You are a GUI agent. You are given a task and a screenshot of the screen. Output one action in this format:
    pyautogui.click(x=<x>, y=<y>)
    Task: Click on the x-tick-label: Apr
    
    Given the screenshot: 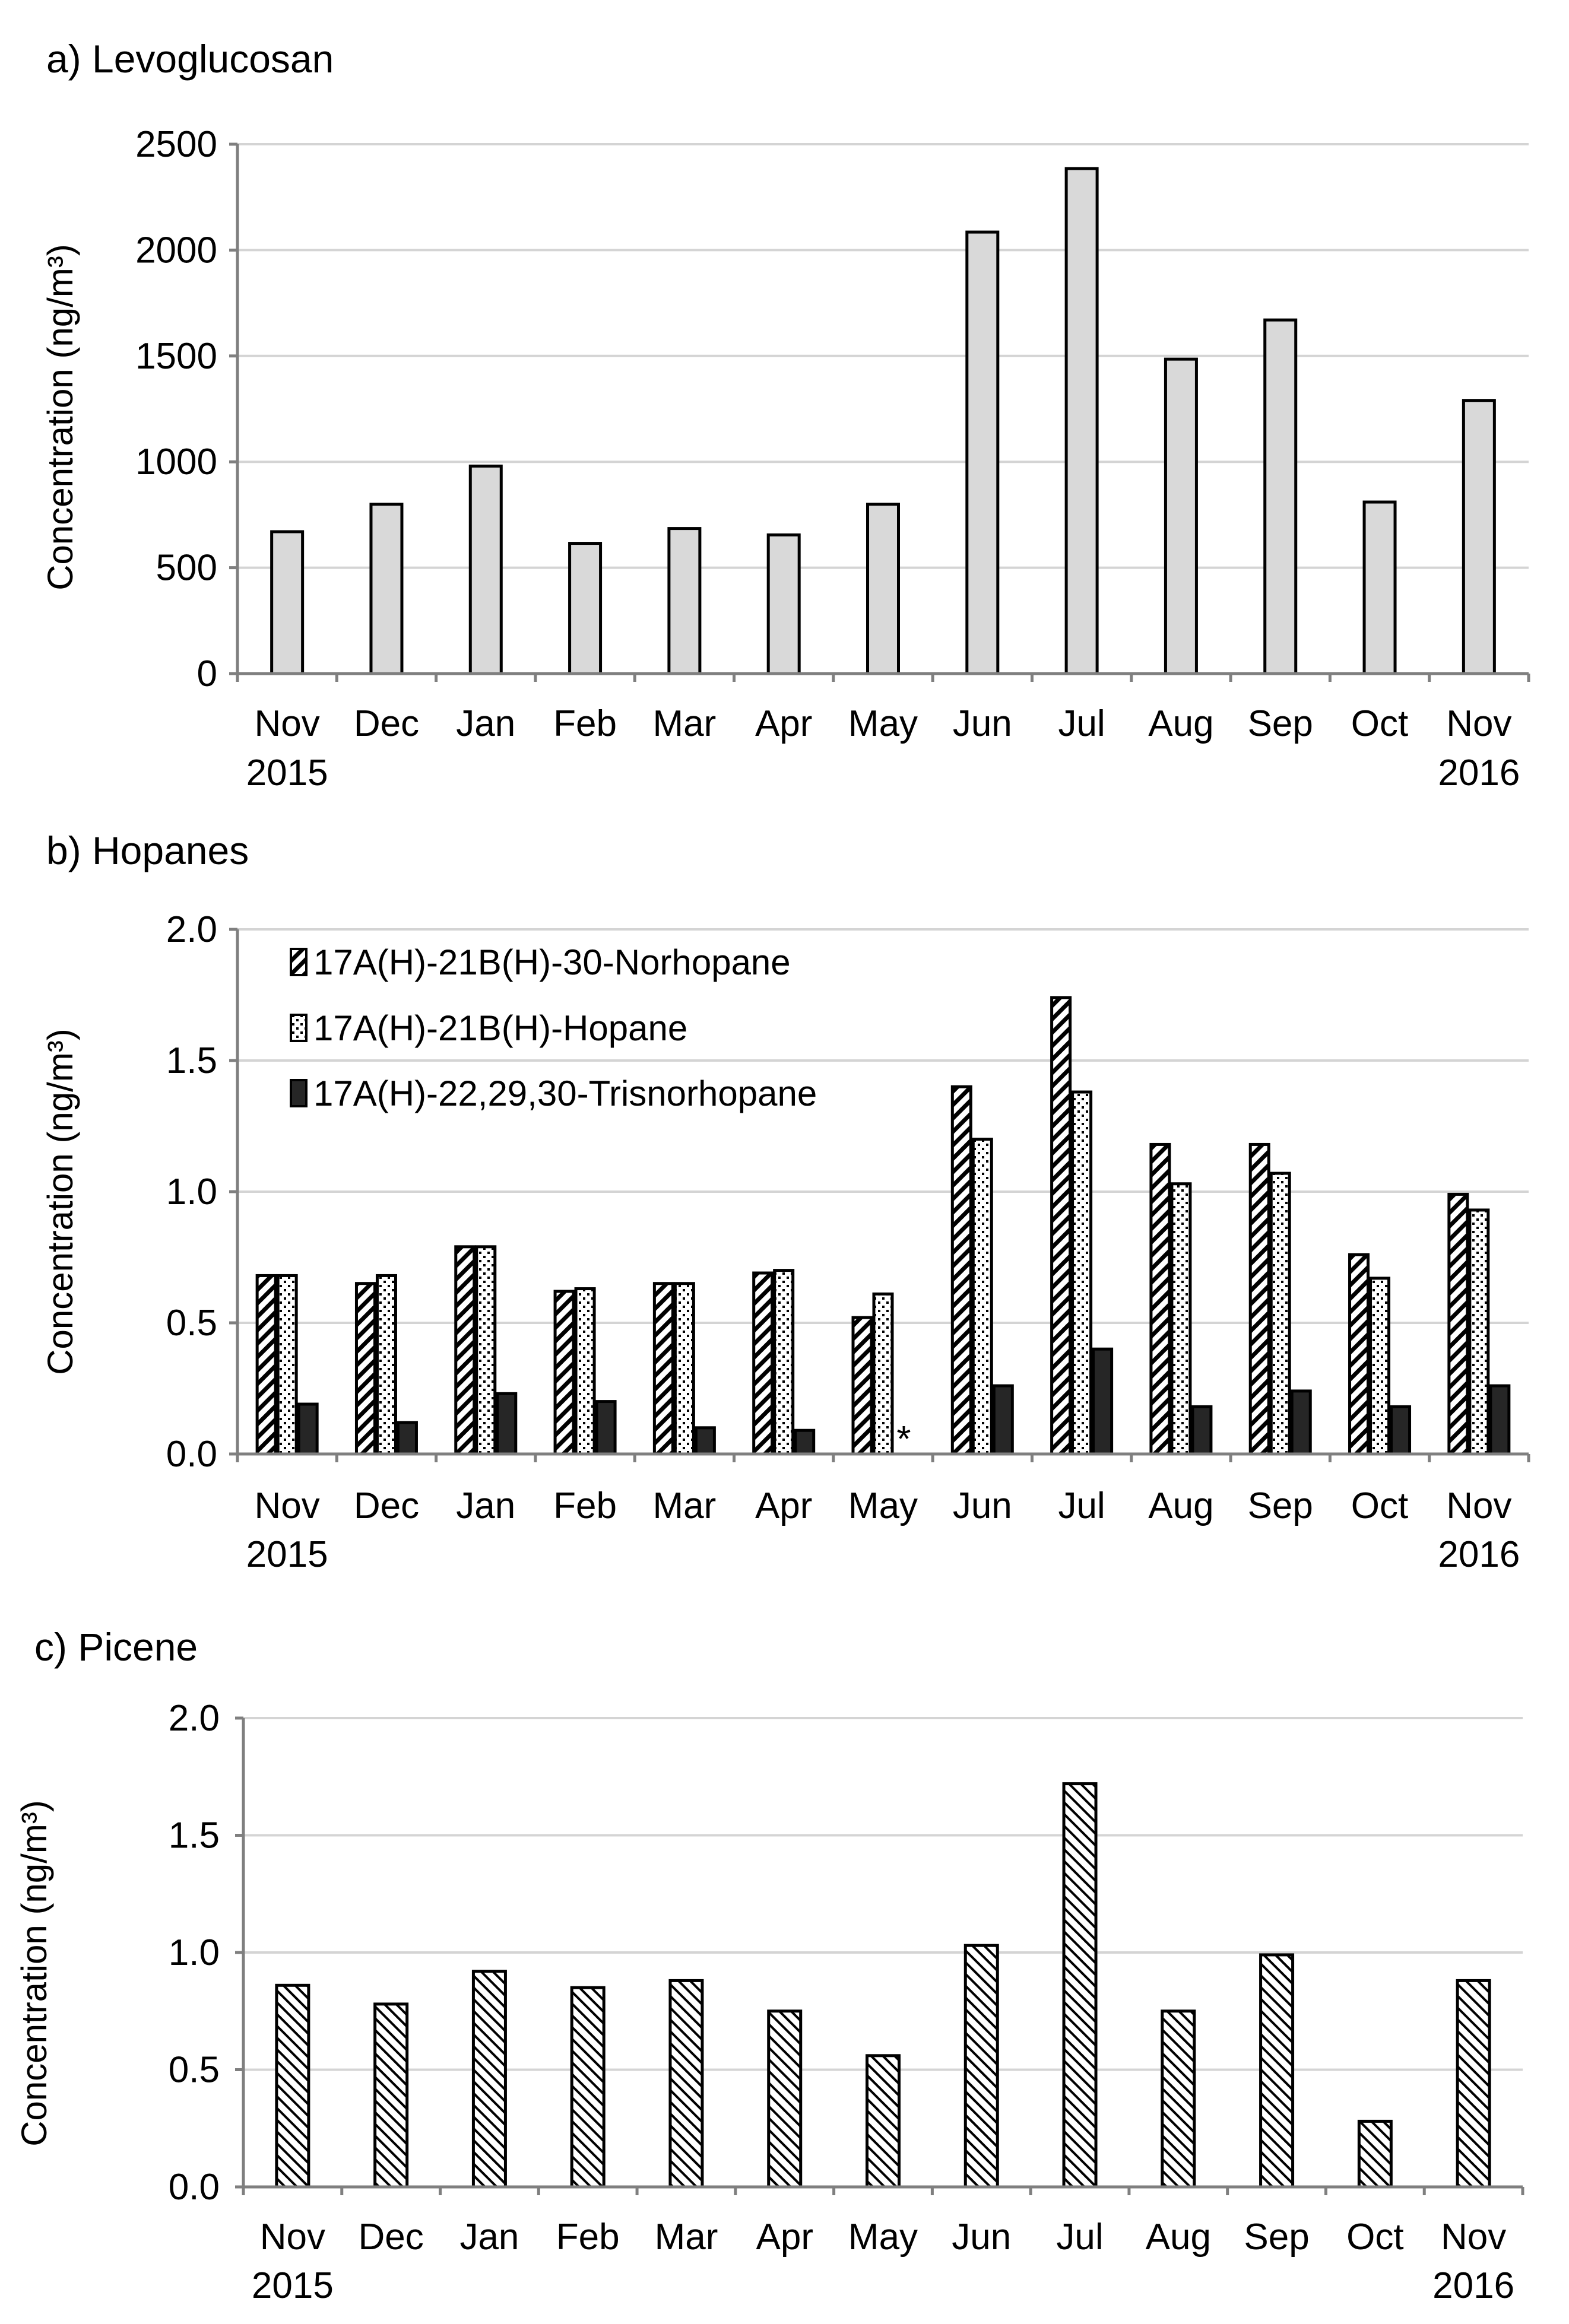 What is the action you would take?
    pyautogui.click(x=783, y=723)
    